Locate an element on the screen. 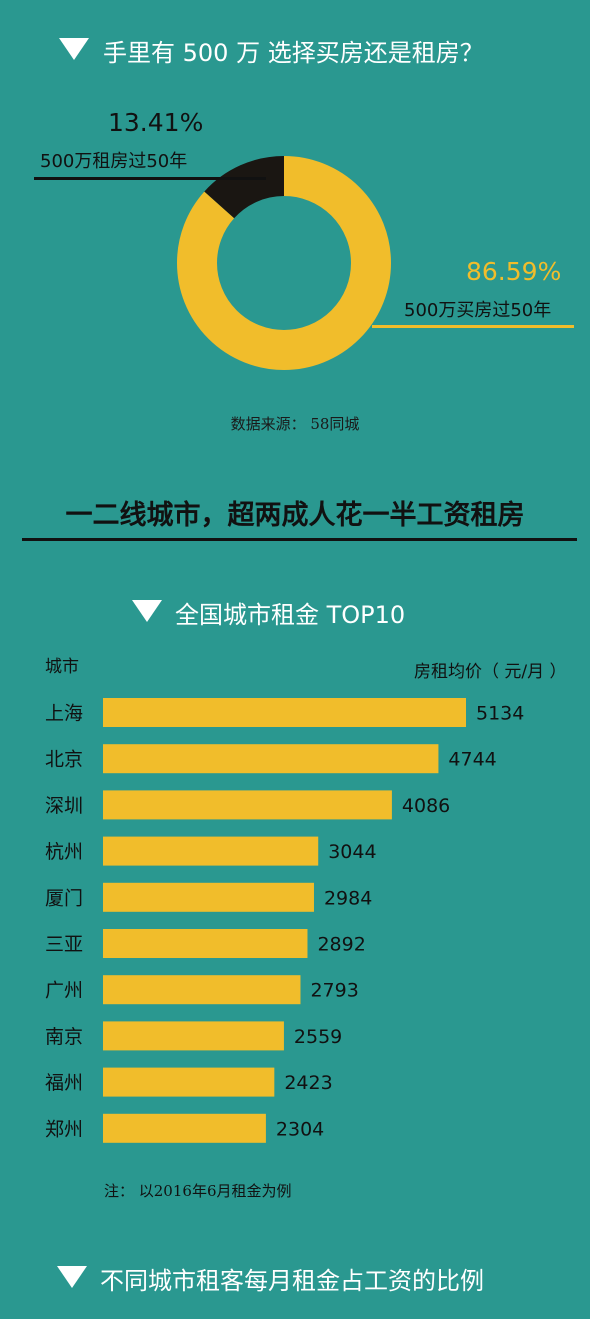 The height and width of the screenshot is (1319, 590). donut-chart is located at coordinates (284, 263).